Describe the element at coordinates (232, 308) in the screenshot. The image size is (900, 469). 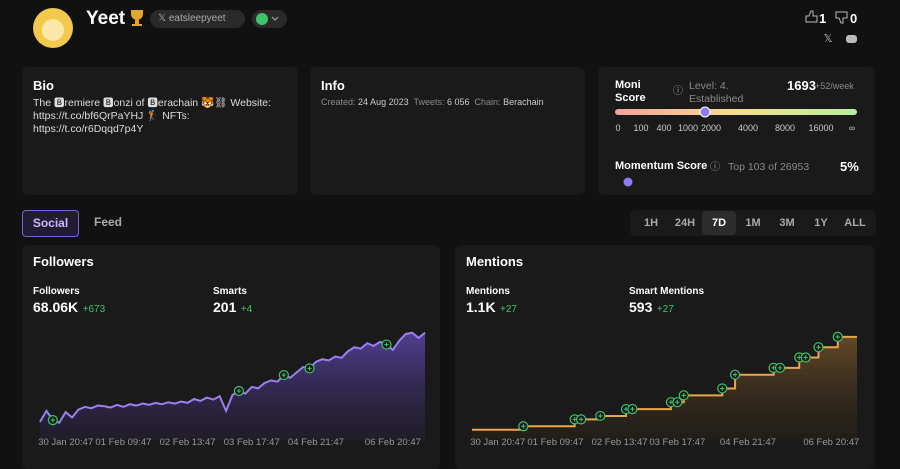
I see `stat: 201 +4` at that location.